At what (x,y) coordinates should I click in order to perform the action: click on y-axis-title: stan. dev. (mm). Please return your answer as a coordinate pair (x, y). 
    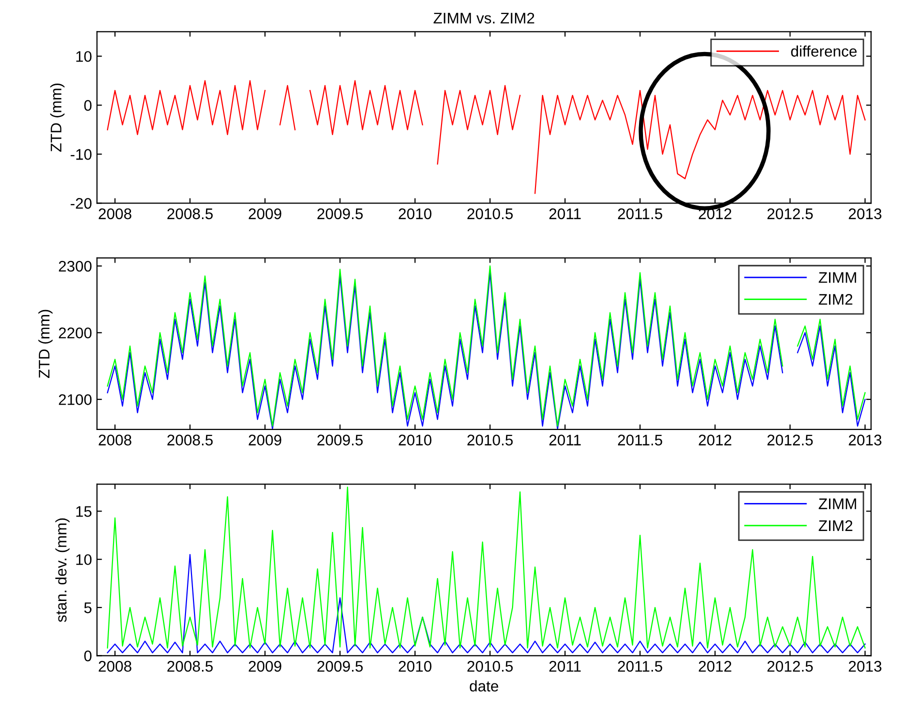
    Looking at the image, I should click on (62, 570).